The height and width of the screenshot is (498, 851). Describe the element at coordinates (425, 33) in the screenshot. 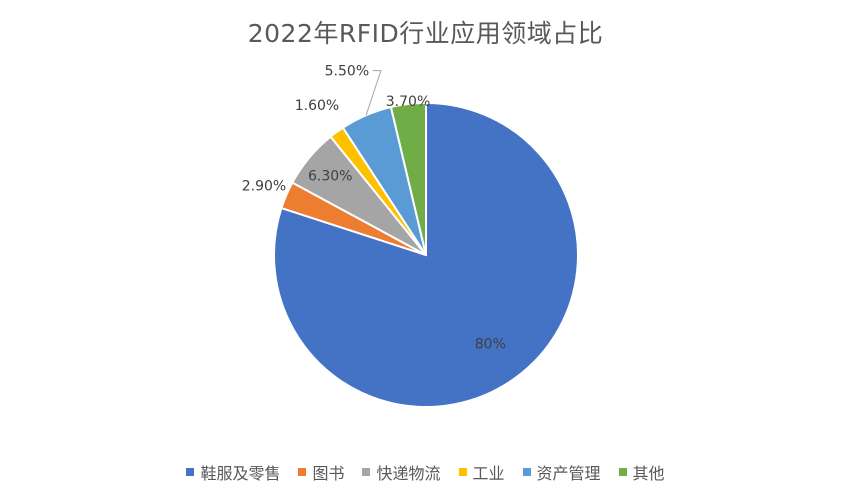

I see `chart-title: 2022年RFID行业应用领域占比` at that location.